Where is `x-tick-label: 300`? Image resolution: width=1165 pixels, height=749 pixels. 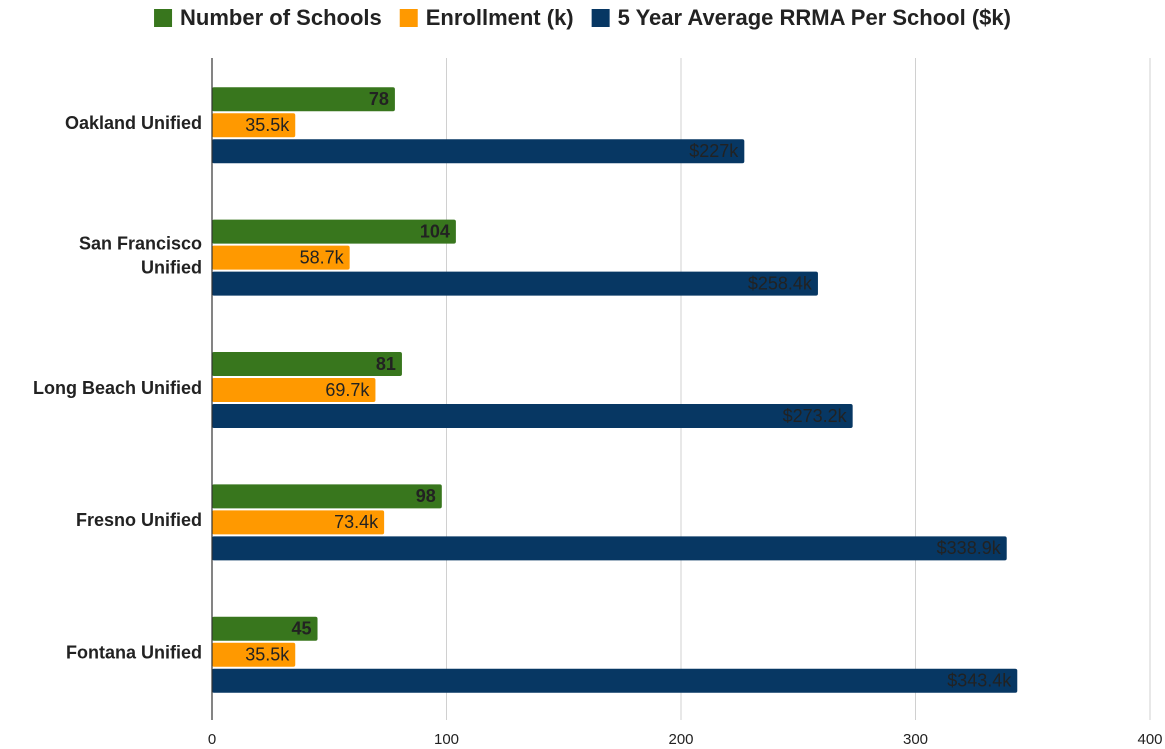 x-tick-label: 300 is located at coordinates (915, 739).